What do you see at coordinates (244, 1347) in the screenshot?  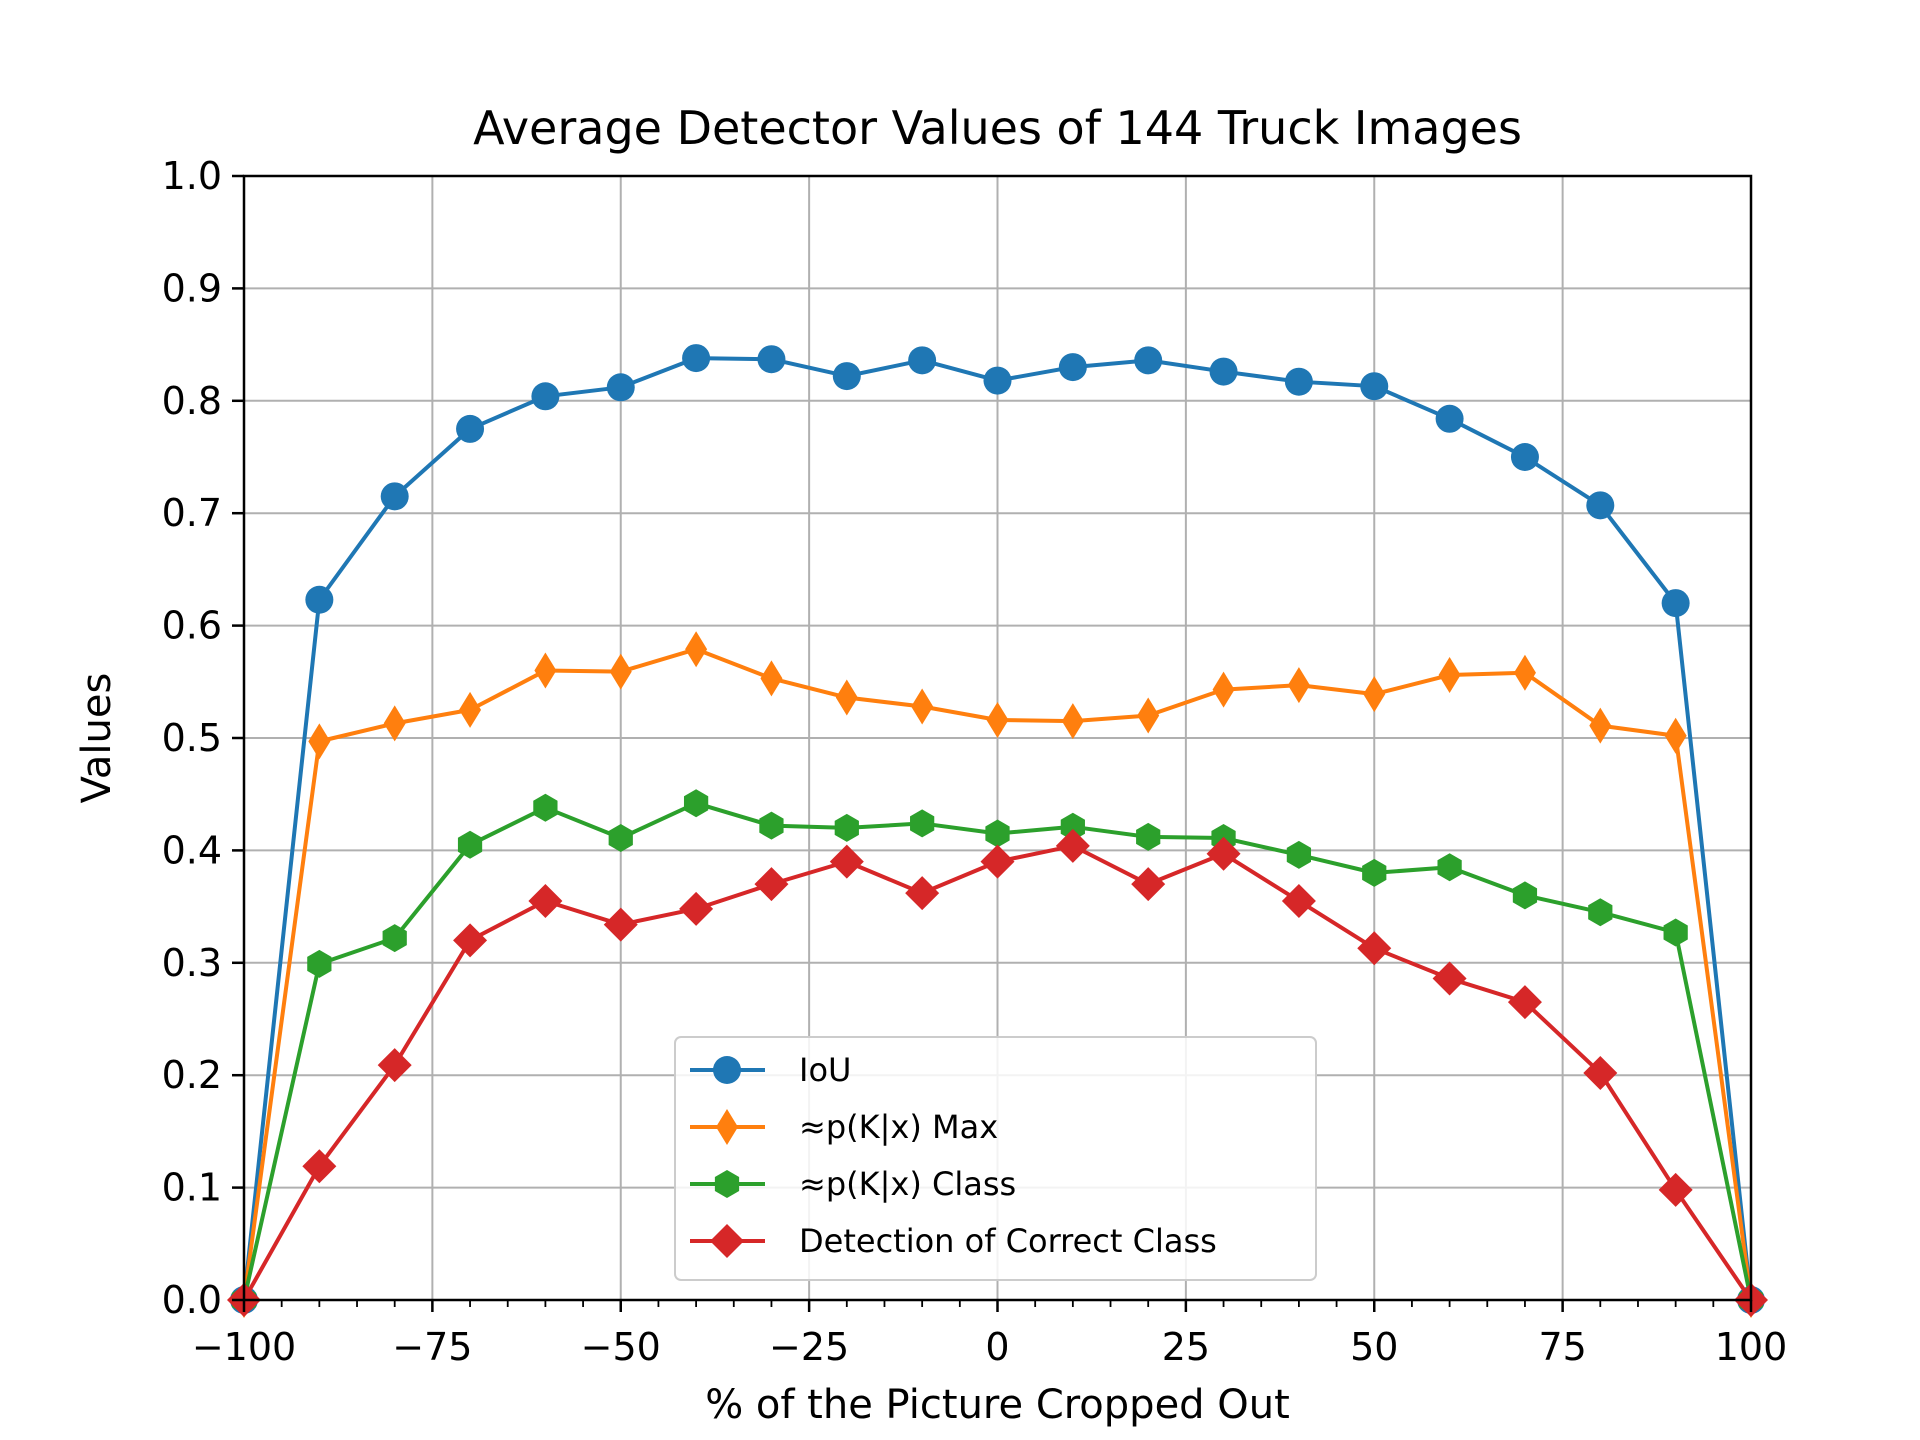 I see `x-tick-label: −100` at bounding box center [244, 1347].